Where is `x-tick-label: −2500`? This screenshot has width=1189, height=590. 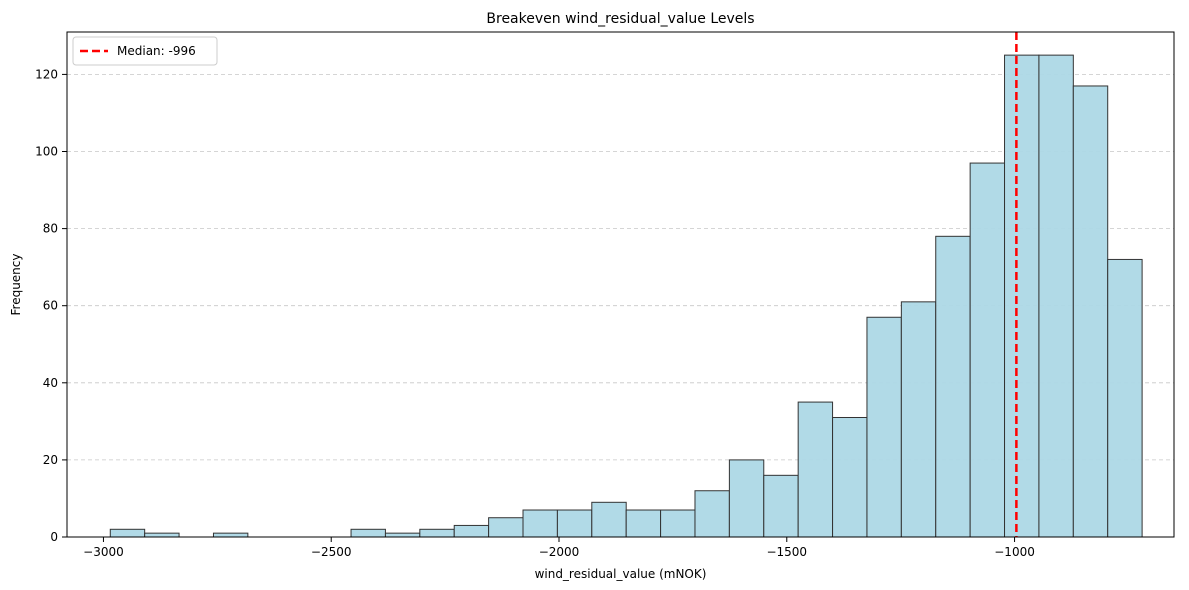
x-tick-label: −2500 is located at coordinates (331, 552).